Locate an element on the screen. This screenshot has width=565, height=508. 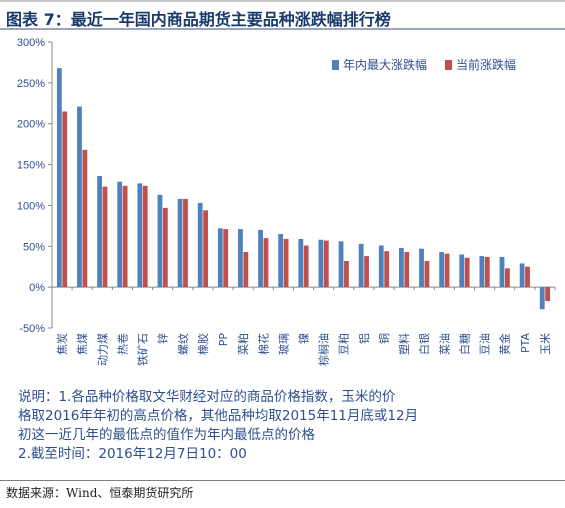
y-tick-label: 300% is located at coordinates (31, 43).